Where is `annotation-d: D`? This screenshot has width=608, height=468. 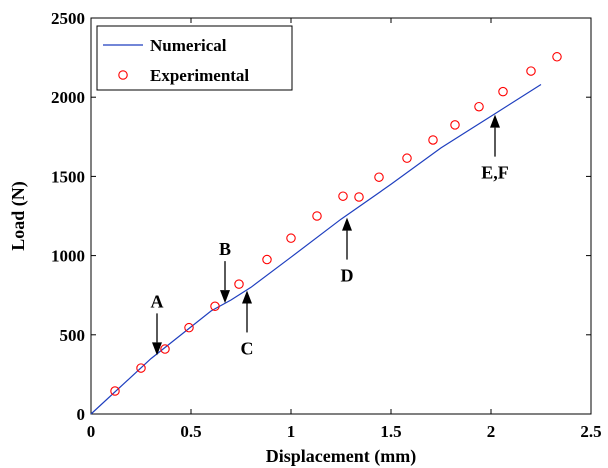
annotation-d: D is located at coordinates (347, 251).